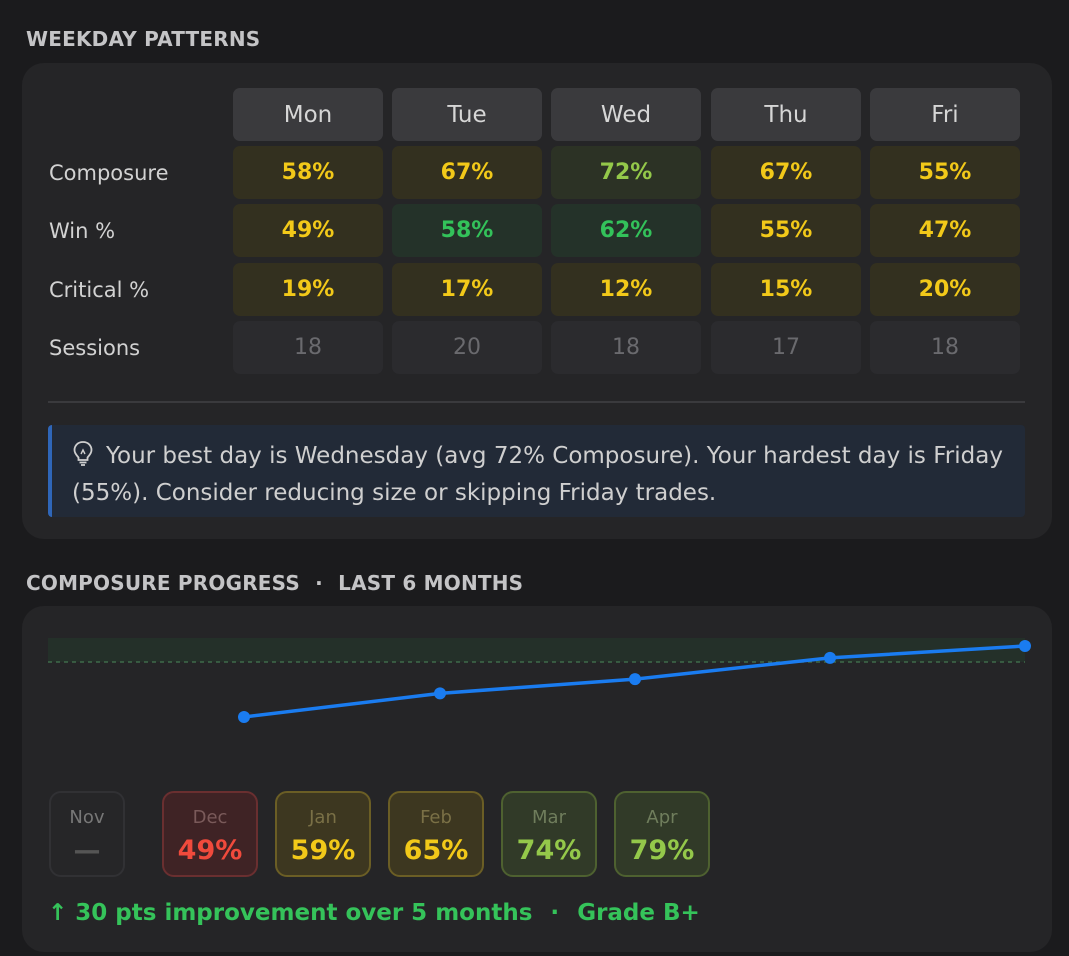 The width and height of the screenshot is (1069, 956). I want to click on day-header-mon: Mon, so click(308, 114).